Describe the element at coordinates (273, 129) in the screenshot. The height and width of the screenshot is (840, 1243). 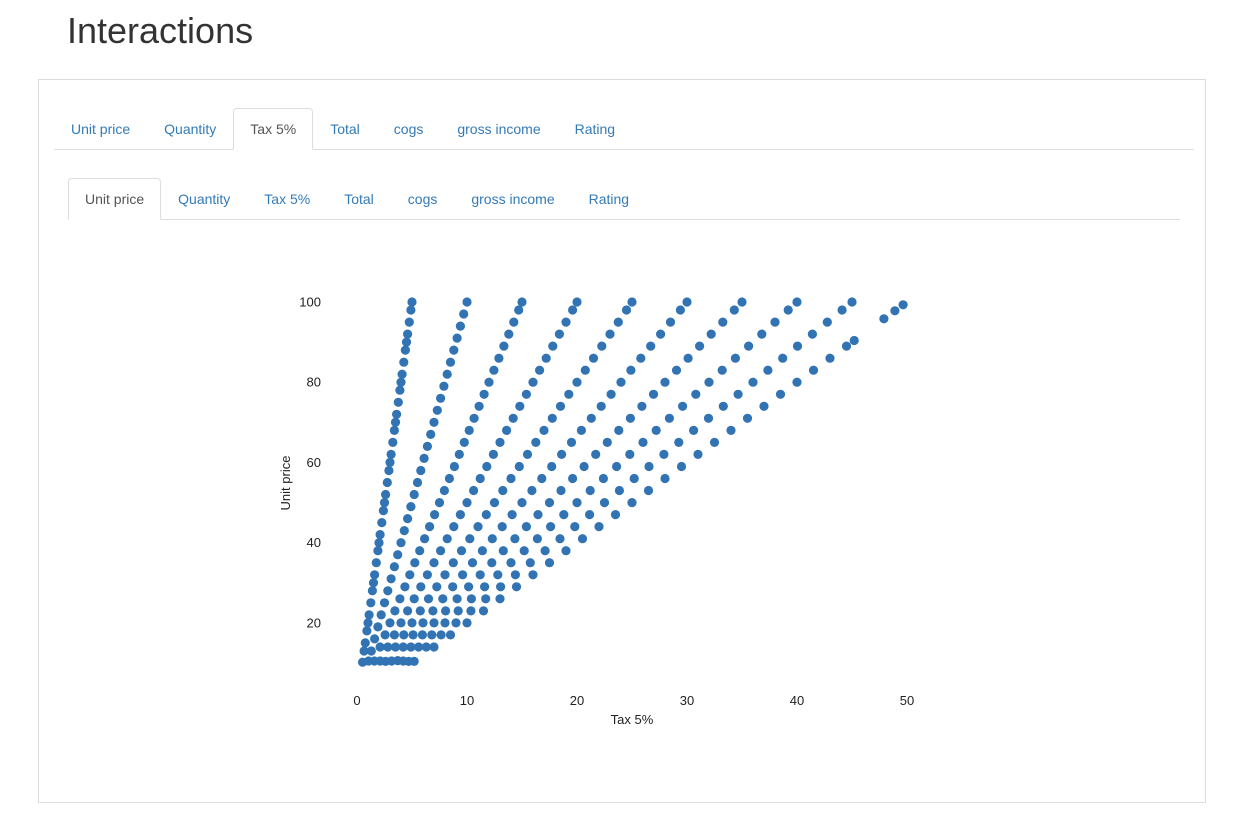
I see `outer-tab-tax-5pct: Tax 5%` at that location.